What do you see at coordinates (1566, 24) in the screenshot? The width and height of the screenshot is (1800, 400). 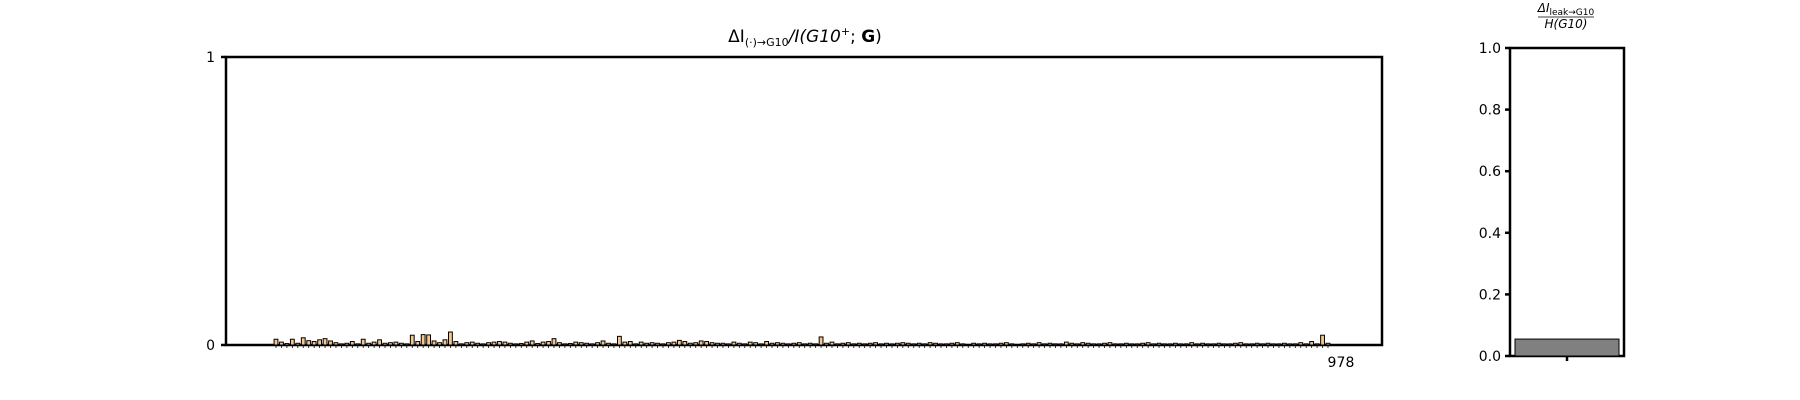 I see `side-title-denominator: H(G10)` at bounding box center [1566, 24].